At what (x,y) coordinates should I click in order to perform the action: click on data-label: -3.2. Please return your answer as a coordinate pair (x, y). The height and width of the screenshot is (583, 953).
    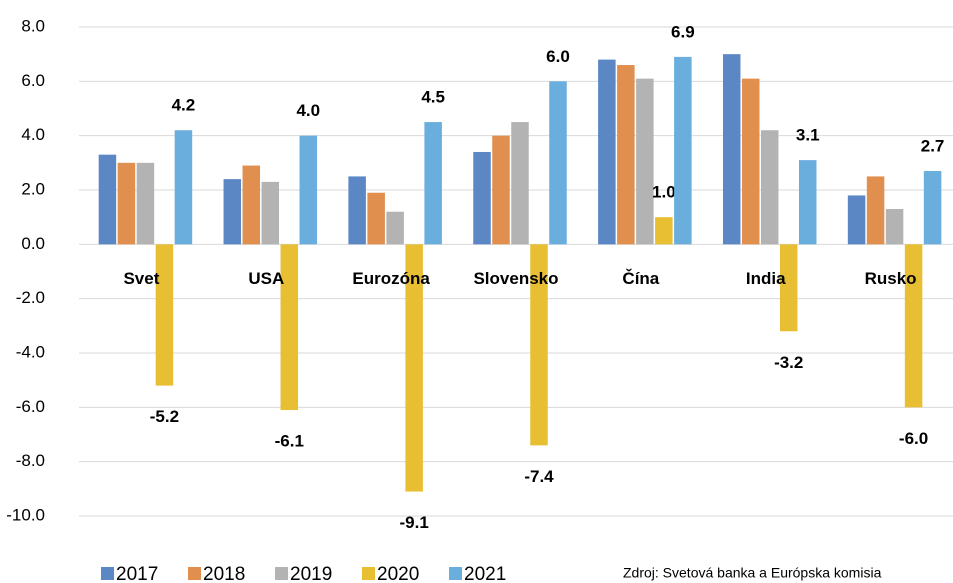
    Looking at the image, I should click on (788, 362).